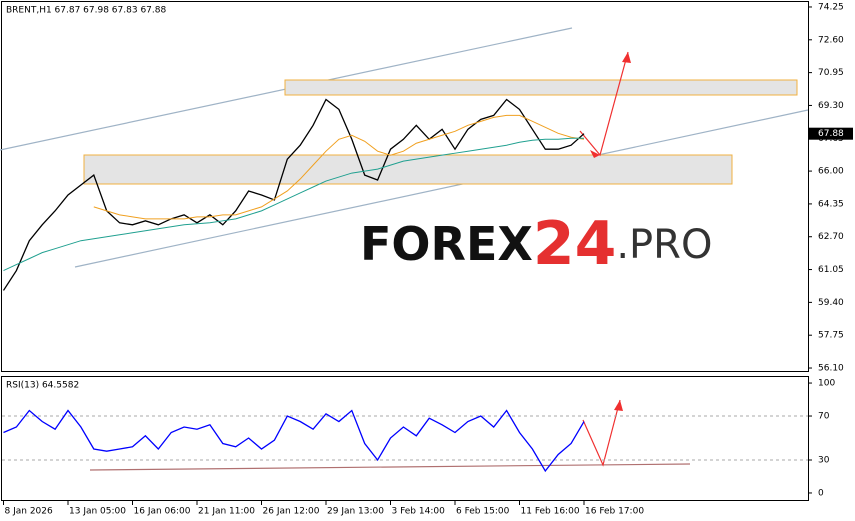 The height and width of the screenshot is (521, 855). Describe the element at coordinates (390, 467) in the screenshot. I see `rsi-trendline` at that location.